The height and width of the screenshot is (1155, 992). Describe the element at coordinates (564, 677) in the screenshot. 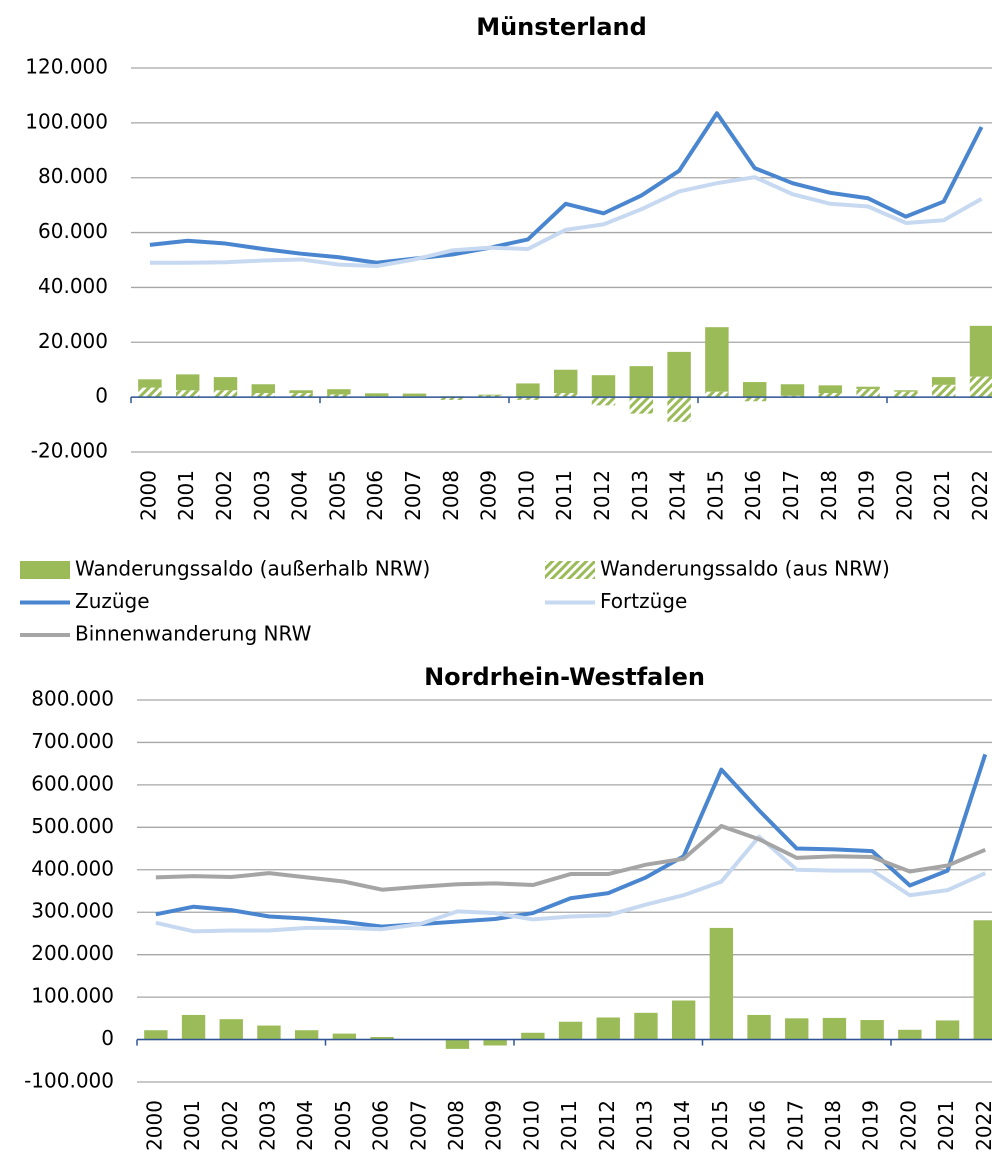

I see `chart-title: Nordrhein-Westfalen` at that location.